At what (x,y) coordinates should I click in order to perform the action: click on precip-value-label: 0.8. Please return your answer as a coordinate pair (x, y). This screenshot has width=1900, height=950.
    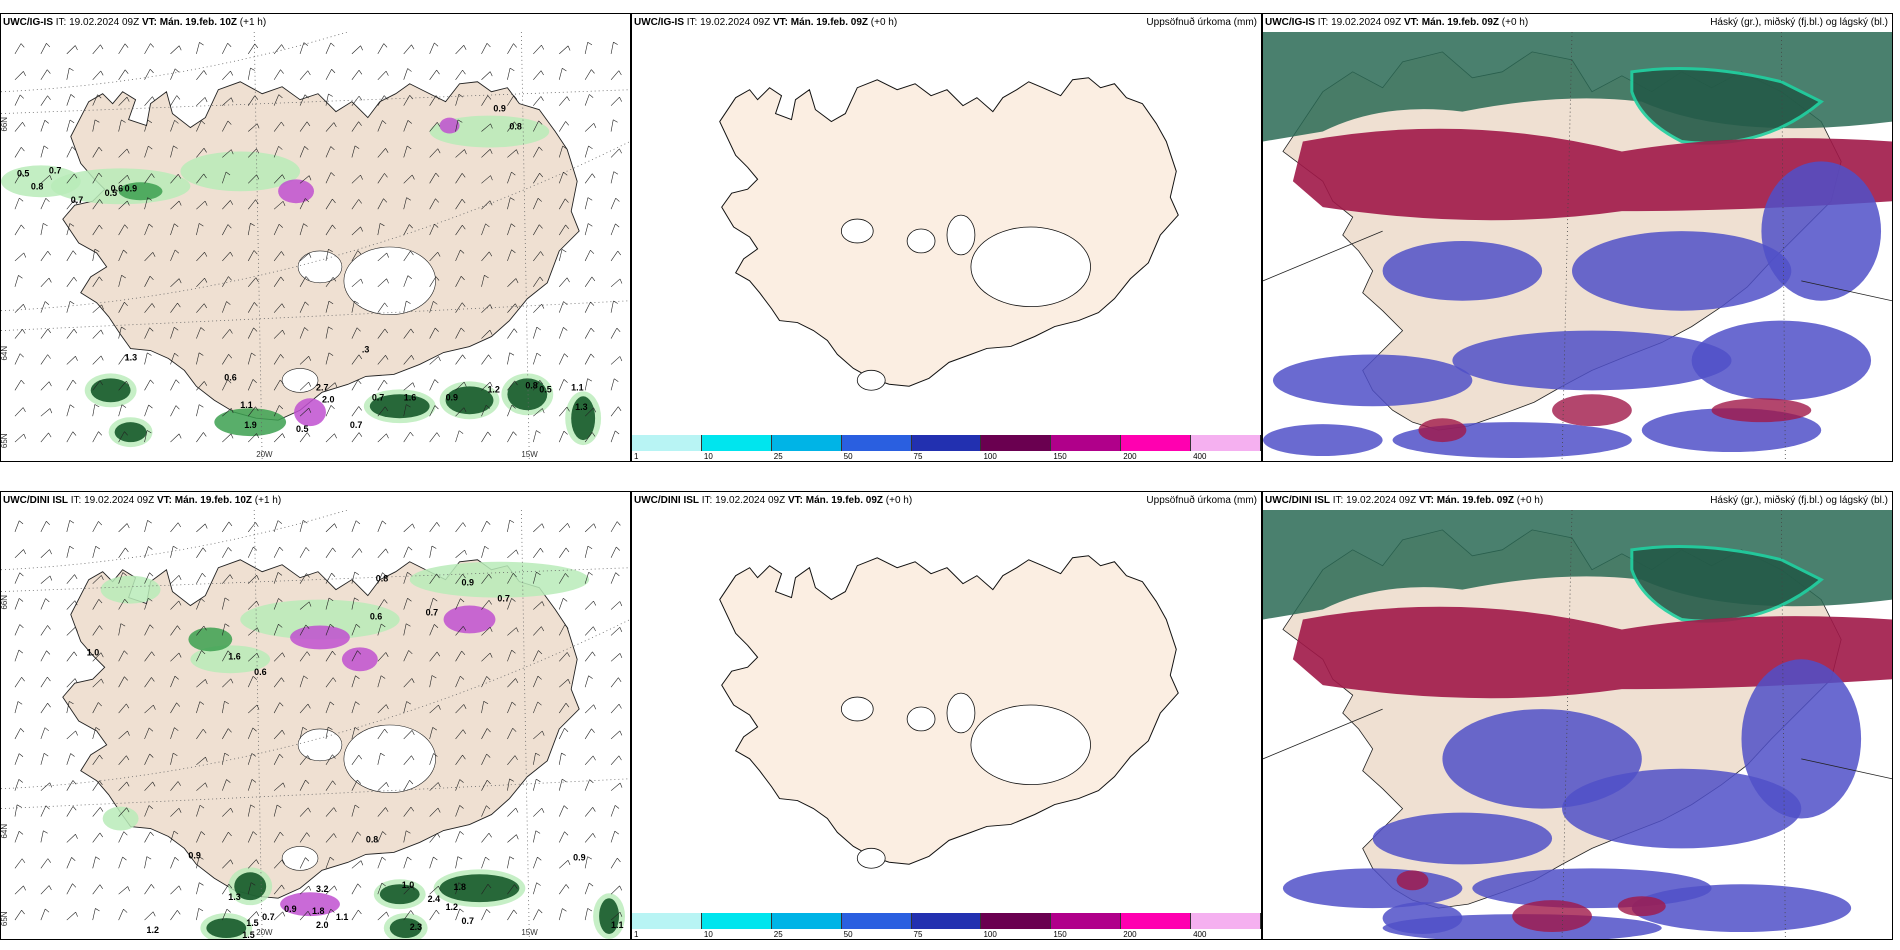
    Looking at the image, I should click on (382, 579).